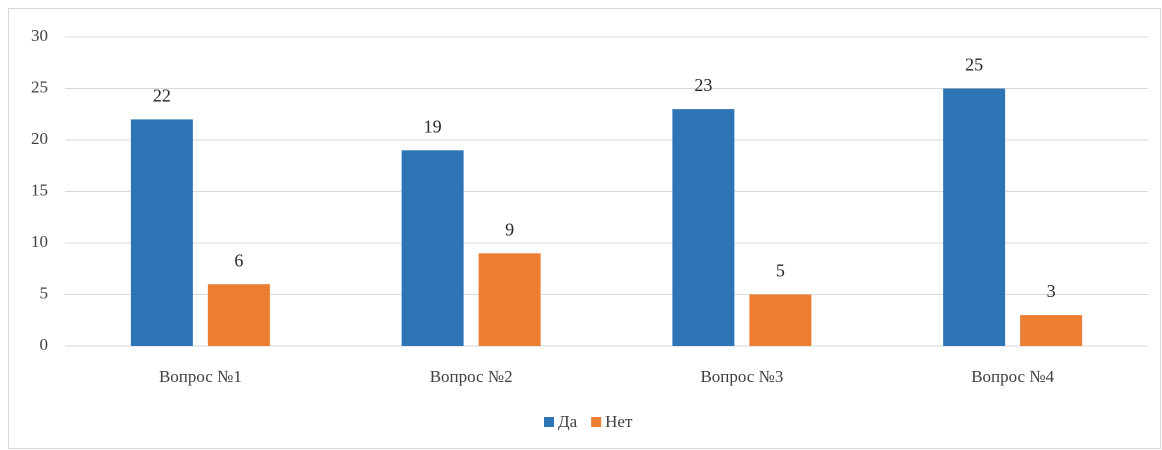  I want to click on legend-label: Нет, so click(619, 421).